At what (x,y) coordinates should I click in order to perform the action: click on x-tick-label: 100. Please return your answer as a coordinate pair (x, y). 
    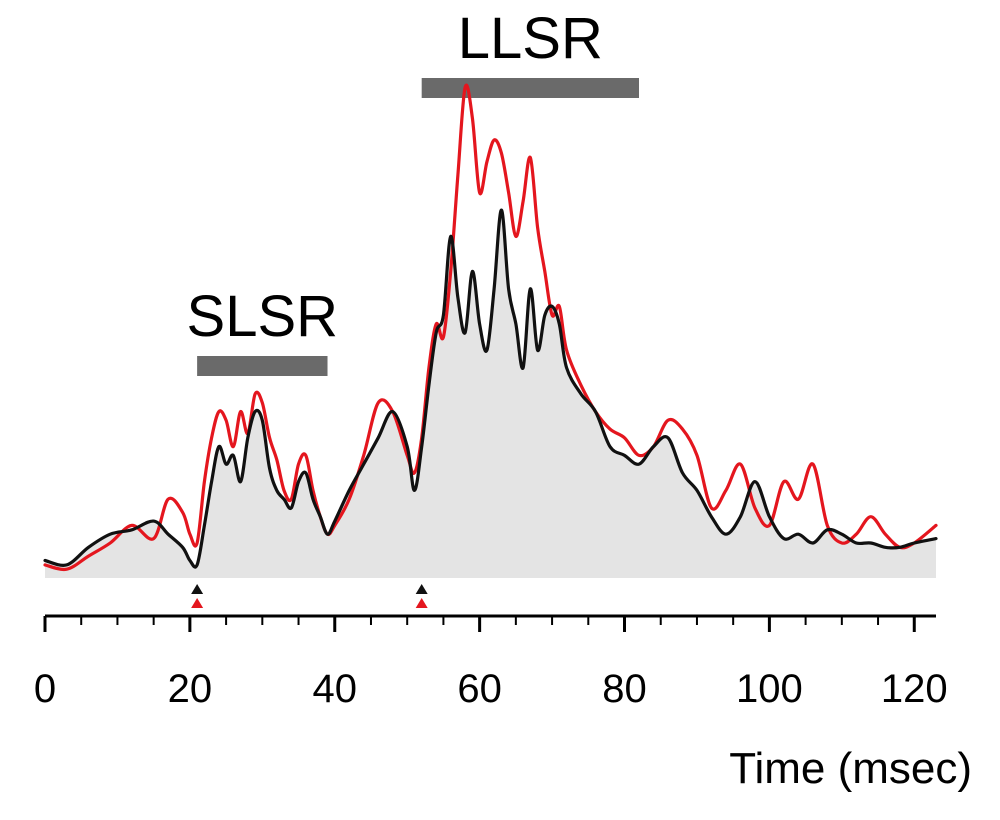
    Looking at the image, I should click on (769, 689).